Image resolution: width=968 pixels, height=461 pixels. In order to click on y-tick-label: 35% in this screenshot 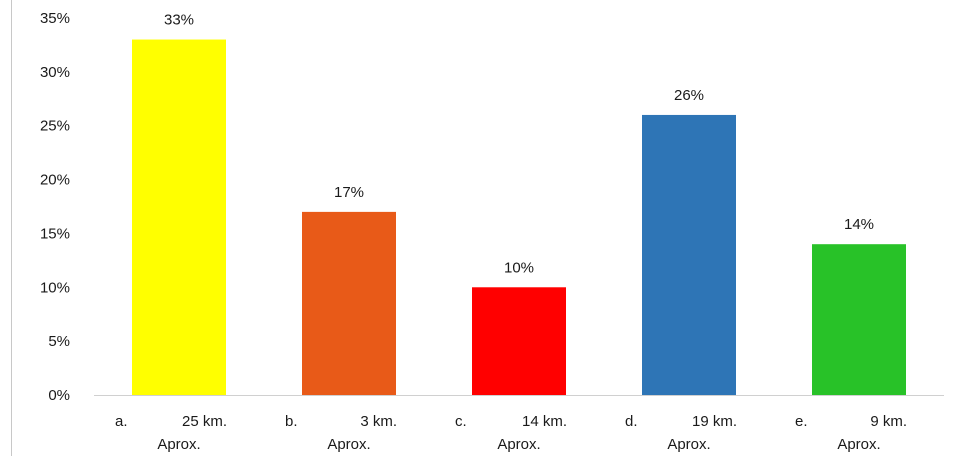, I will do `click(55, 18)`.